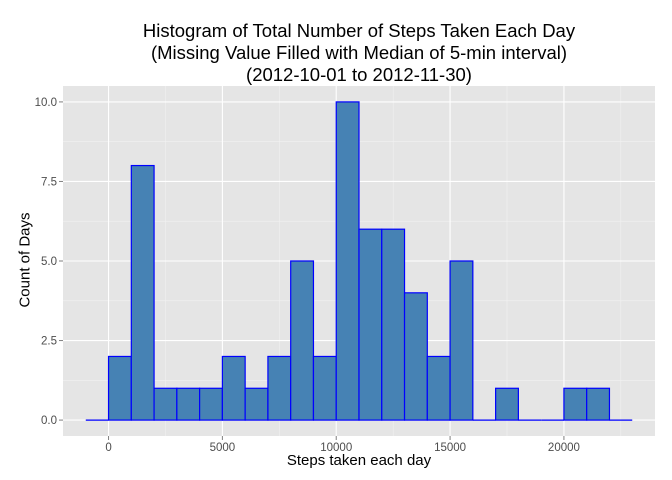  I want to click on y-tick-label: 10.0, so click(46, 103).